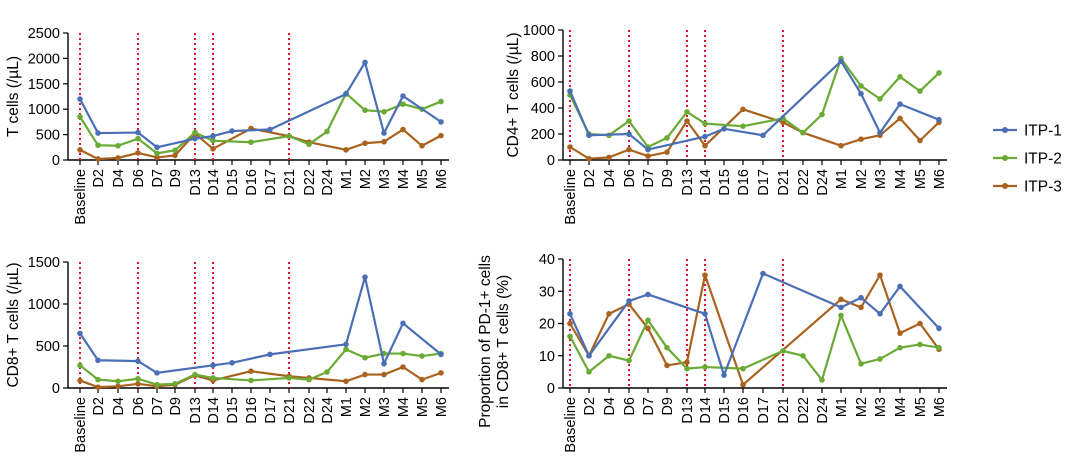  I want to click on legend: ITP-1 ITP-2 ITP-3, so click(1027, 159).